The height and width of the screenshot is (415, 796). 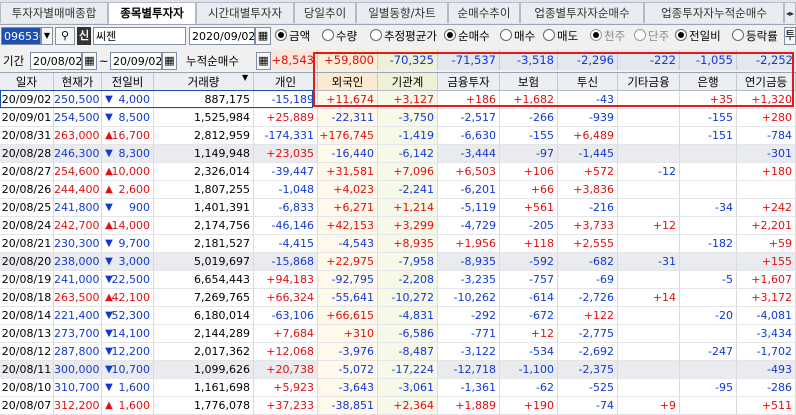 What do you see at coordinates (204, 226) in the screenshot?
I see `col-volume-cell: 2,174,756` at bounding box center [204, 226].